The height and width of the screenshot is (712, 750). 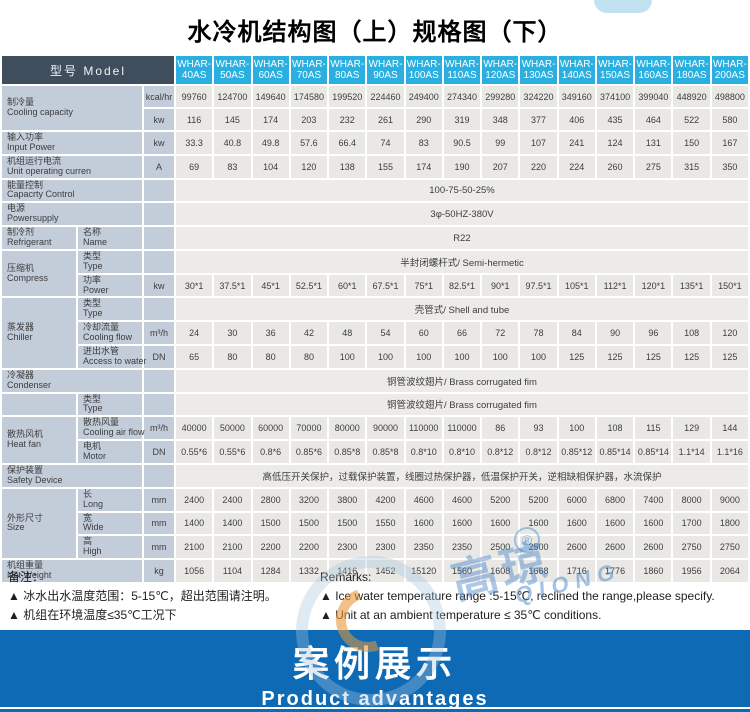 I want to click on model-header: WHAR- 80AS, so click(x=347, y=70).